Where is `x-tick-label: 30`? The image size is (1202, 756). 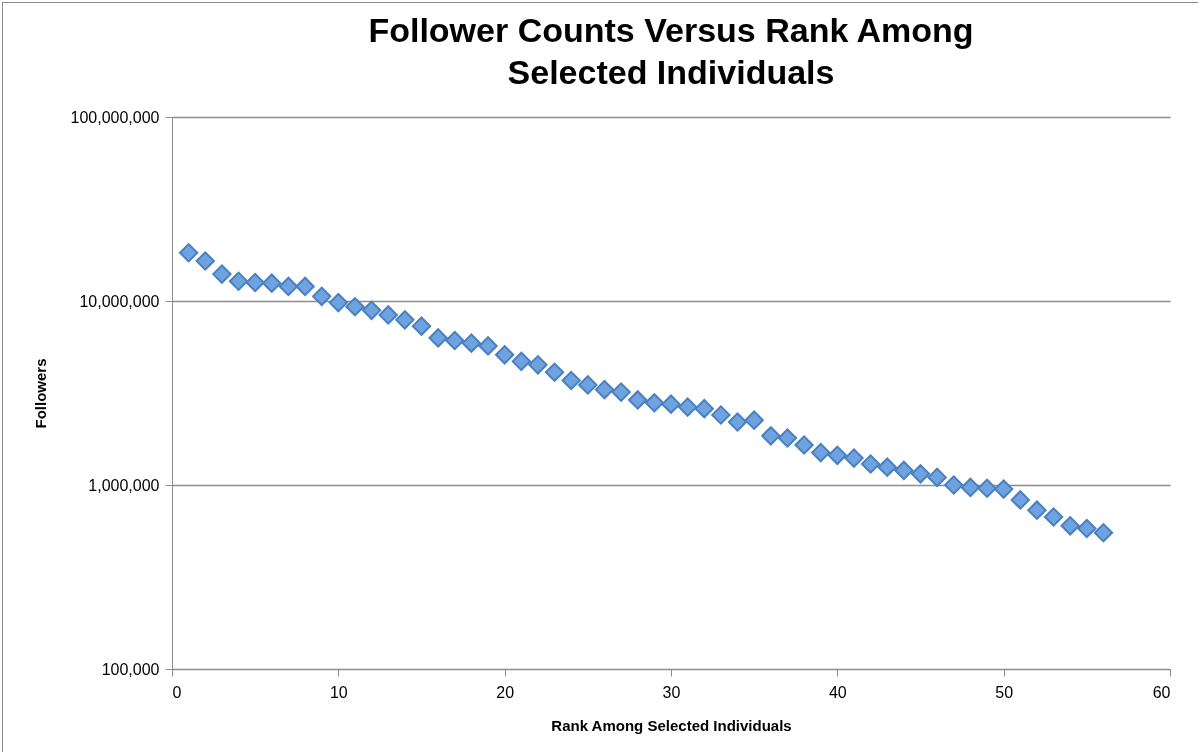 x-tick-label: 30 is located at coordinates (671, 692).